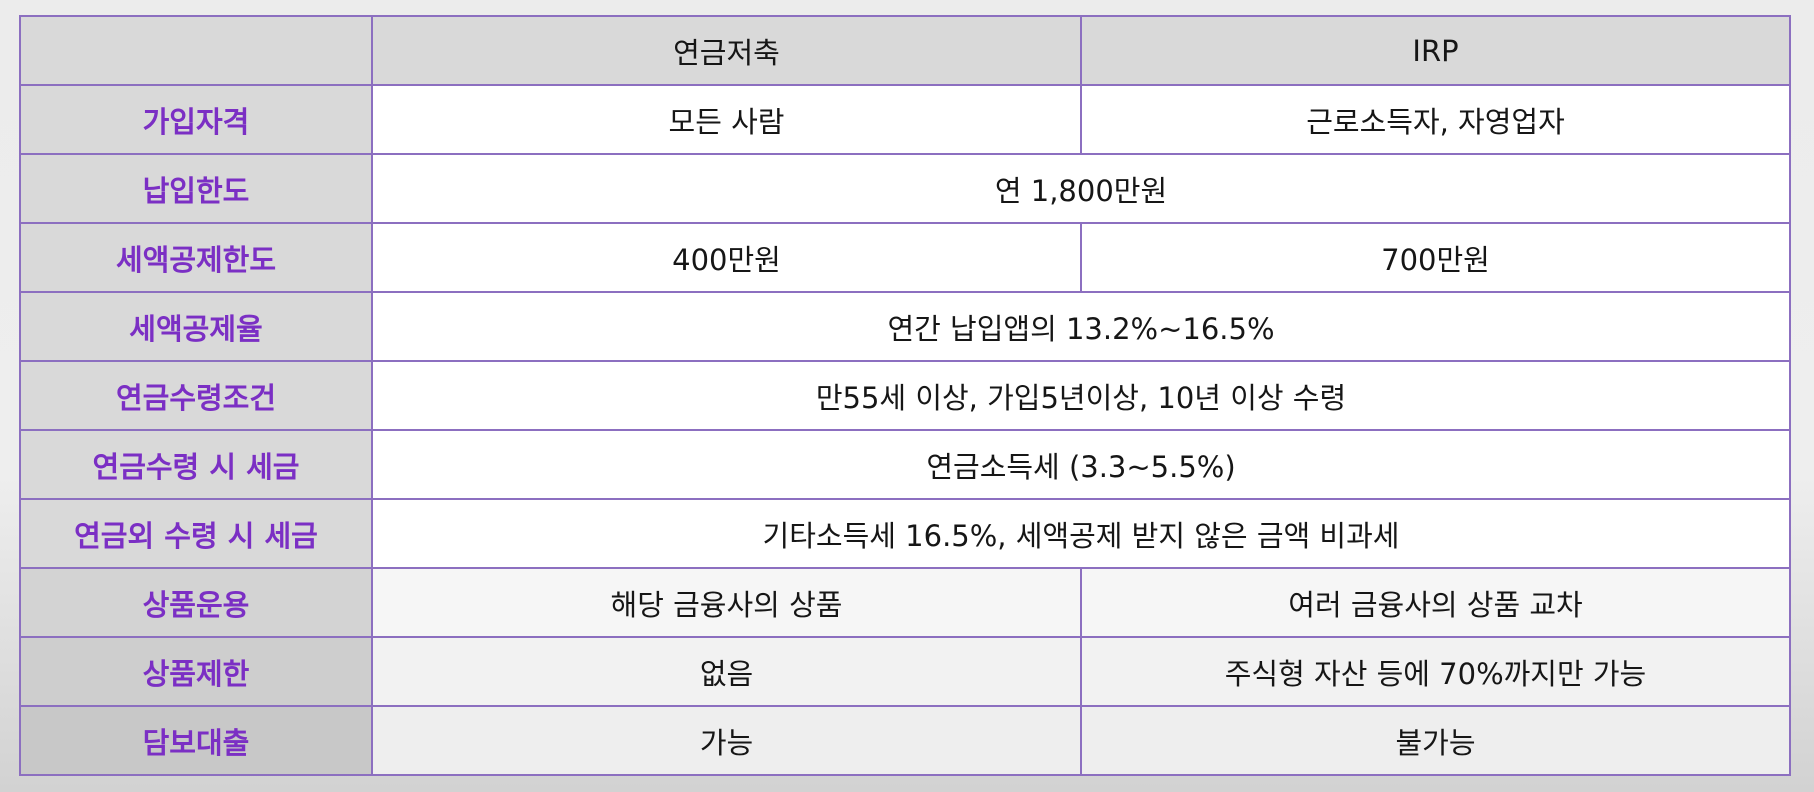 The width and height of the screenshot is (1814, 792). I want to click on header-pension-savings: 연금저축, so click(726, 50).